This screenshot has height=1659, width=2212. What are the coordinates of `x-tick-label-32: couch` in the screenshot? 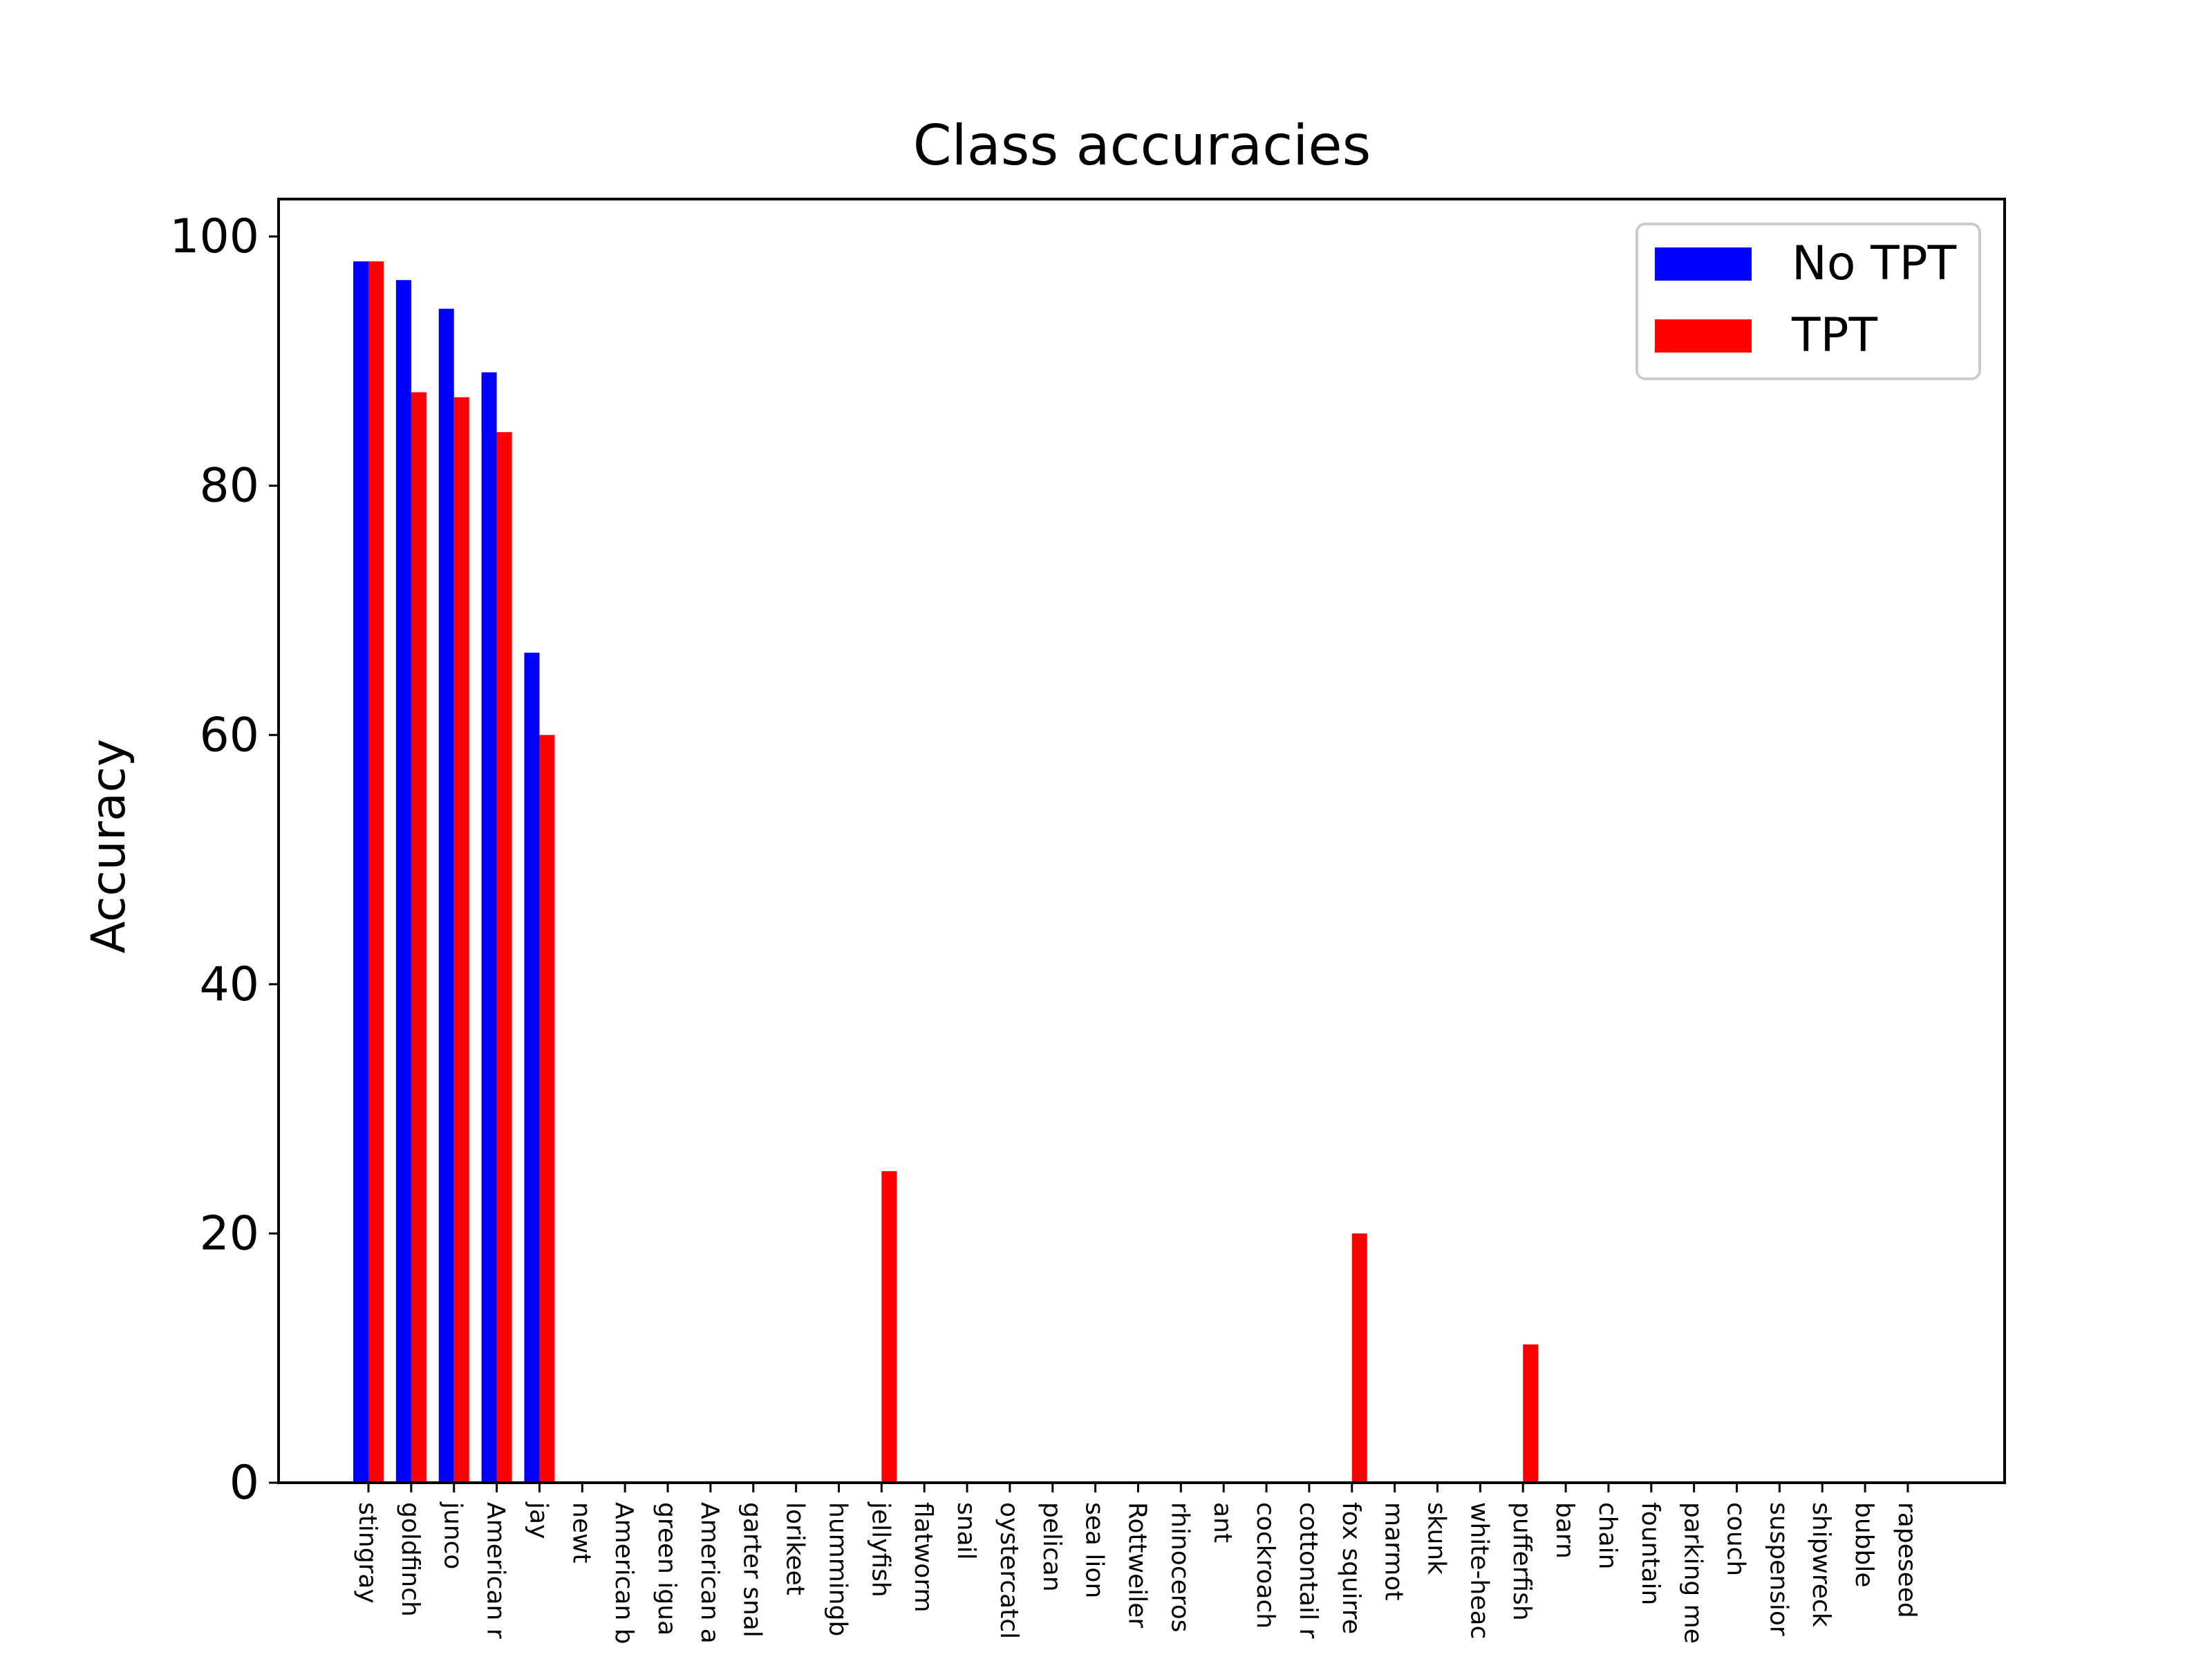 It's located at (1736, 1539).